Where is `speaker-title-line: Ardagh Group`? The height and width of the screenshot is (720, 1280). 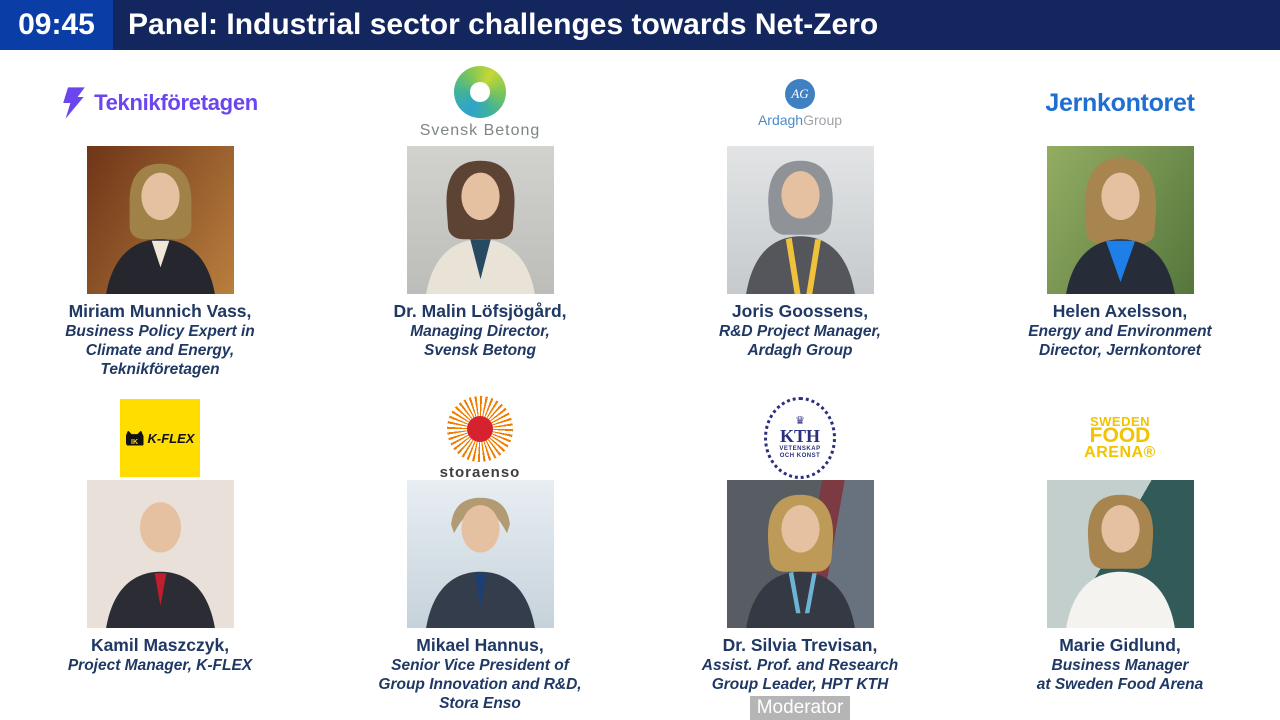 speaker-title-line: Ardagh Group is located at coordinates (800, 350).